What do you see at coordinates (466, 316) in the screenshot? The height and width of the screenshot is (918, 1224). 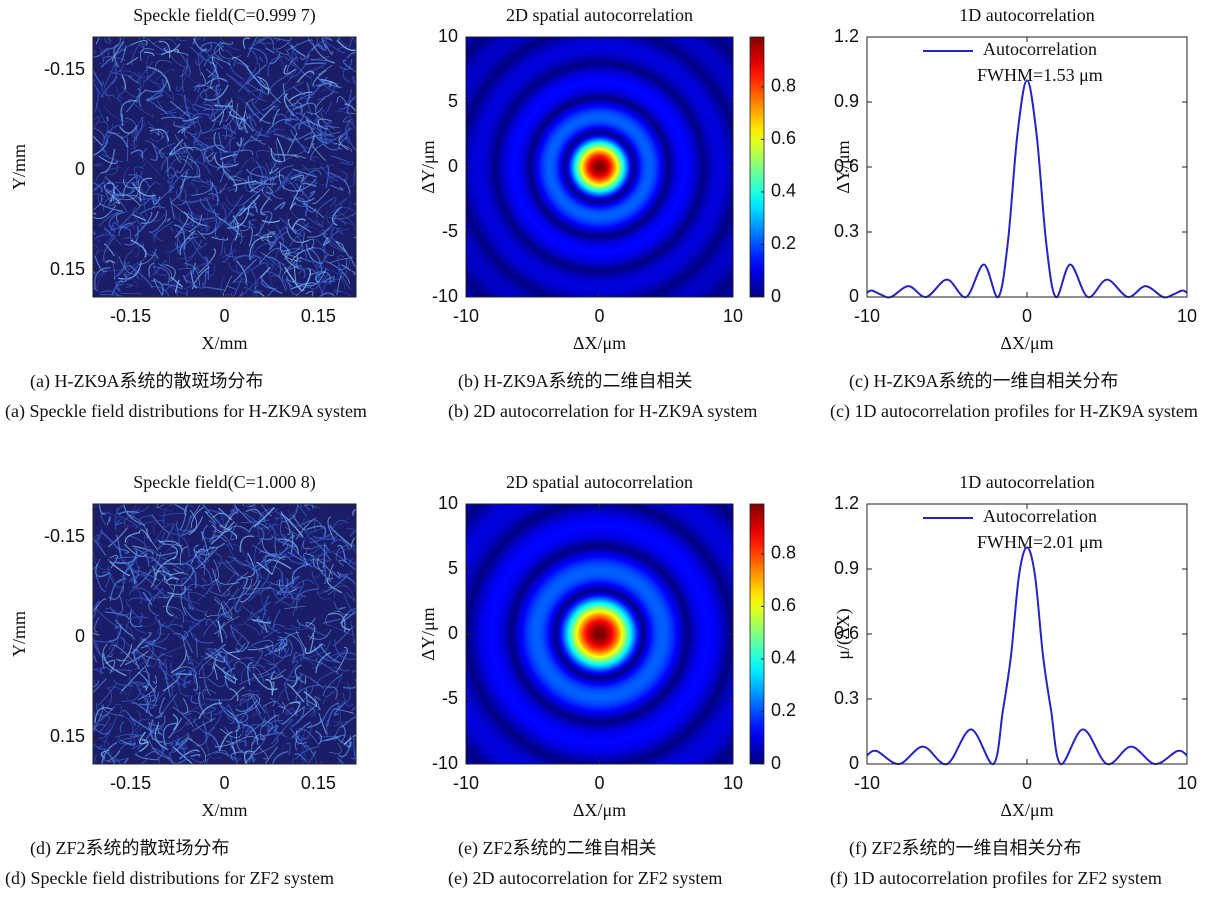 I see `x-tick-label: -10` at bounding box center [466, 316].